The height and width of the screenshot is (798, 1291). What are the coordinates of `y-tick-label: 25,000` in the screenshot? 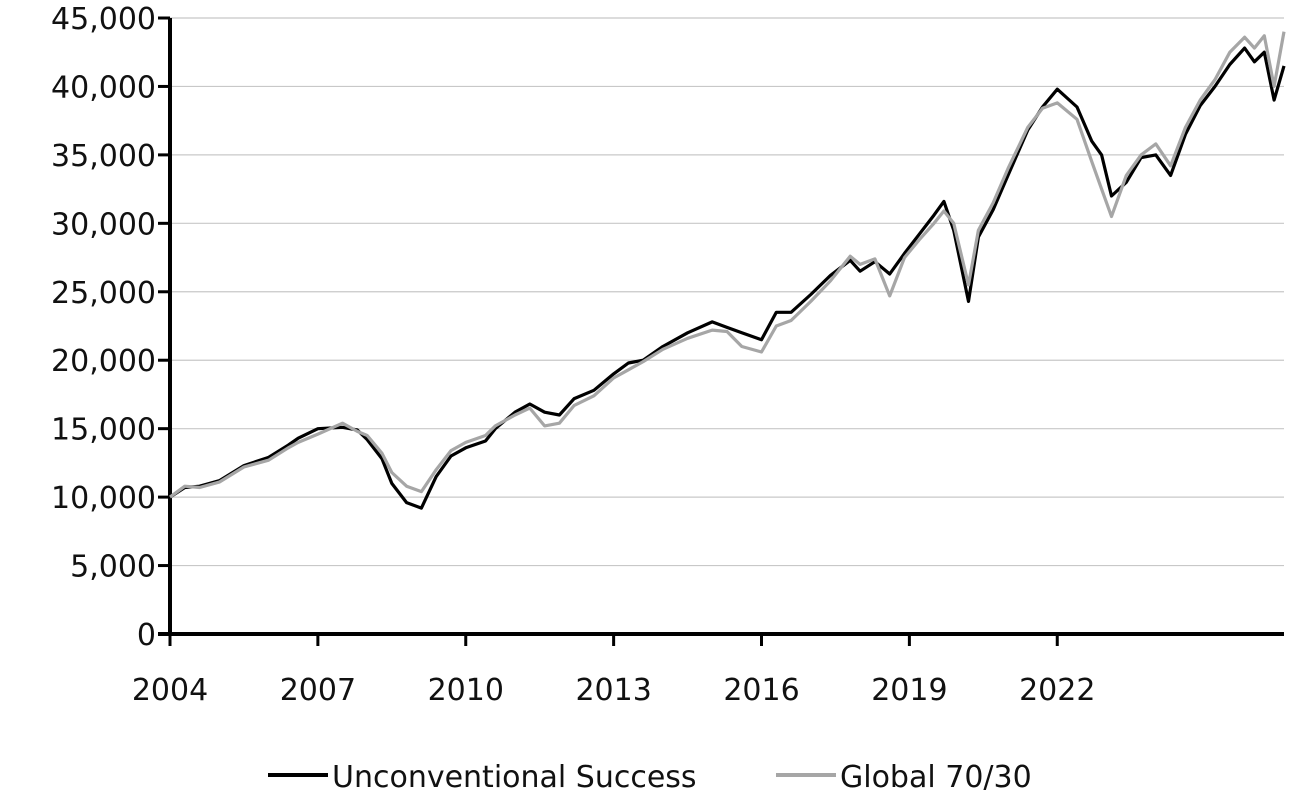 It's located at (103, 293).